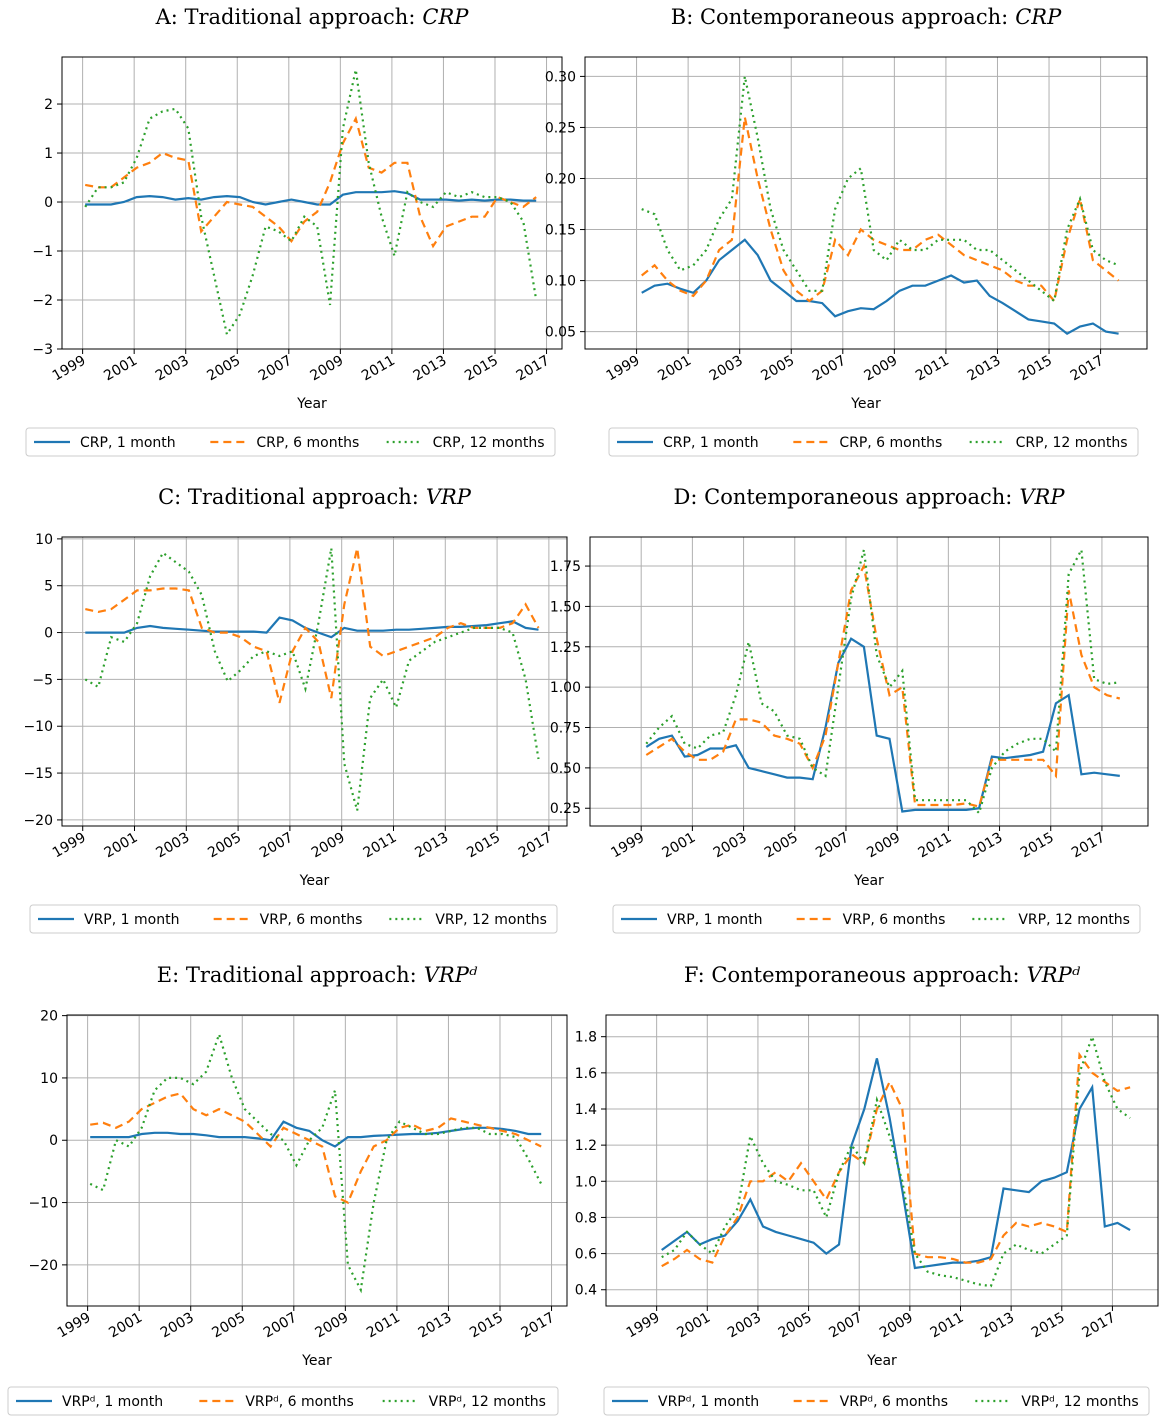 This screenshot has height=1416, width=1159. What do you see at coordinates (565, 809) in the screenshot?
I see `y-tick-label: 0.25` at bounding box center [565, 809].